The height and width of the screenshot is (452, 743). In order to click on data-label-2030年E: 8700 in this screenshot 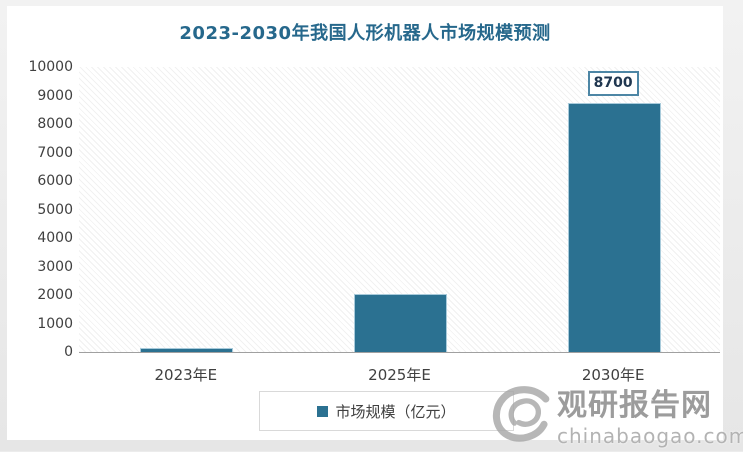, I will do `click(613, 84)`.